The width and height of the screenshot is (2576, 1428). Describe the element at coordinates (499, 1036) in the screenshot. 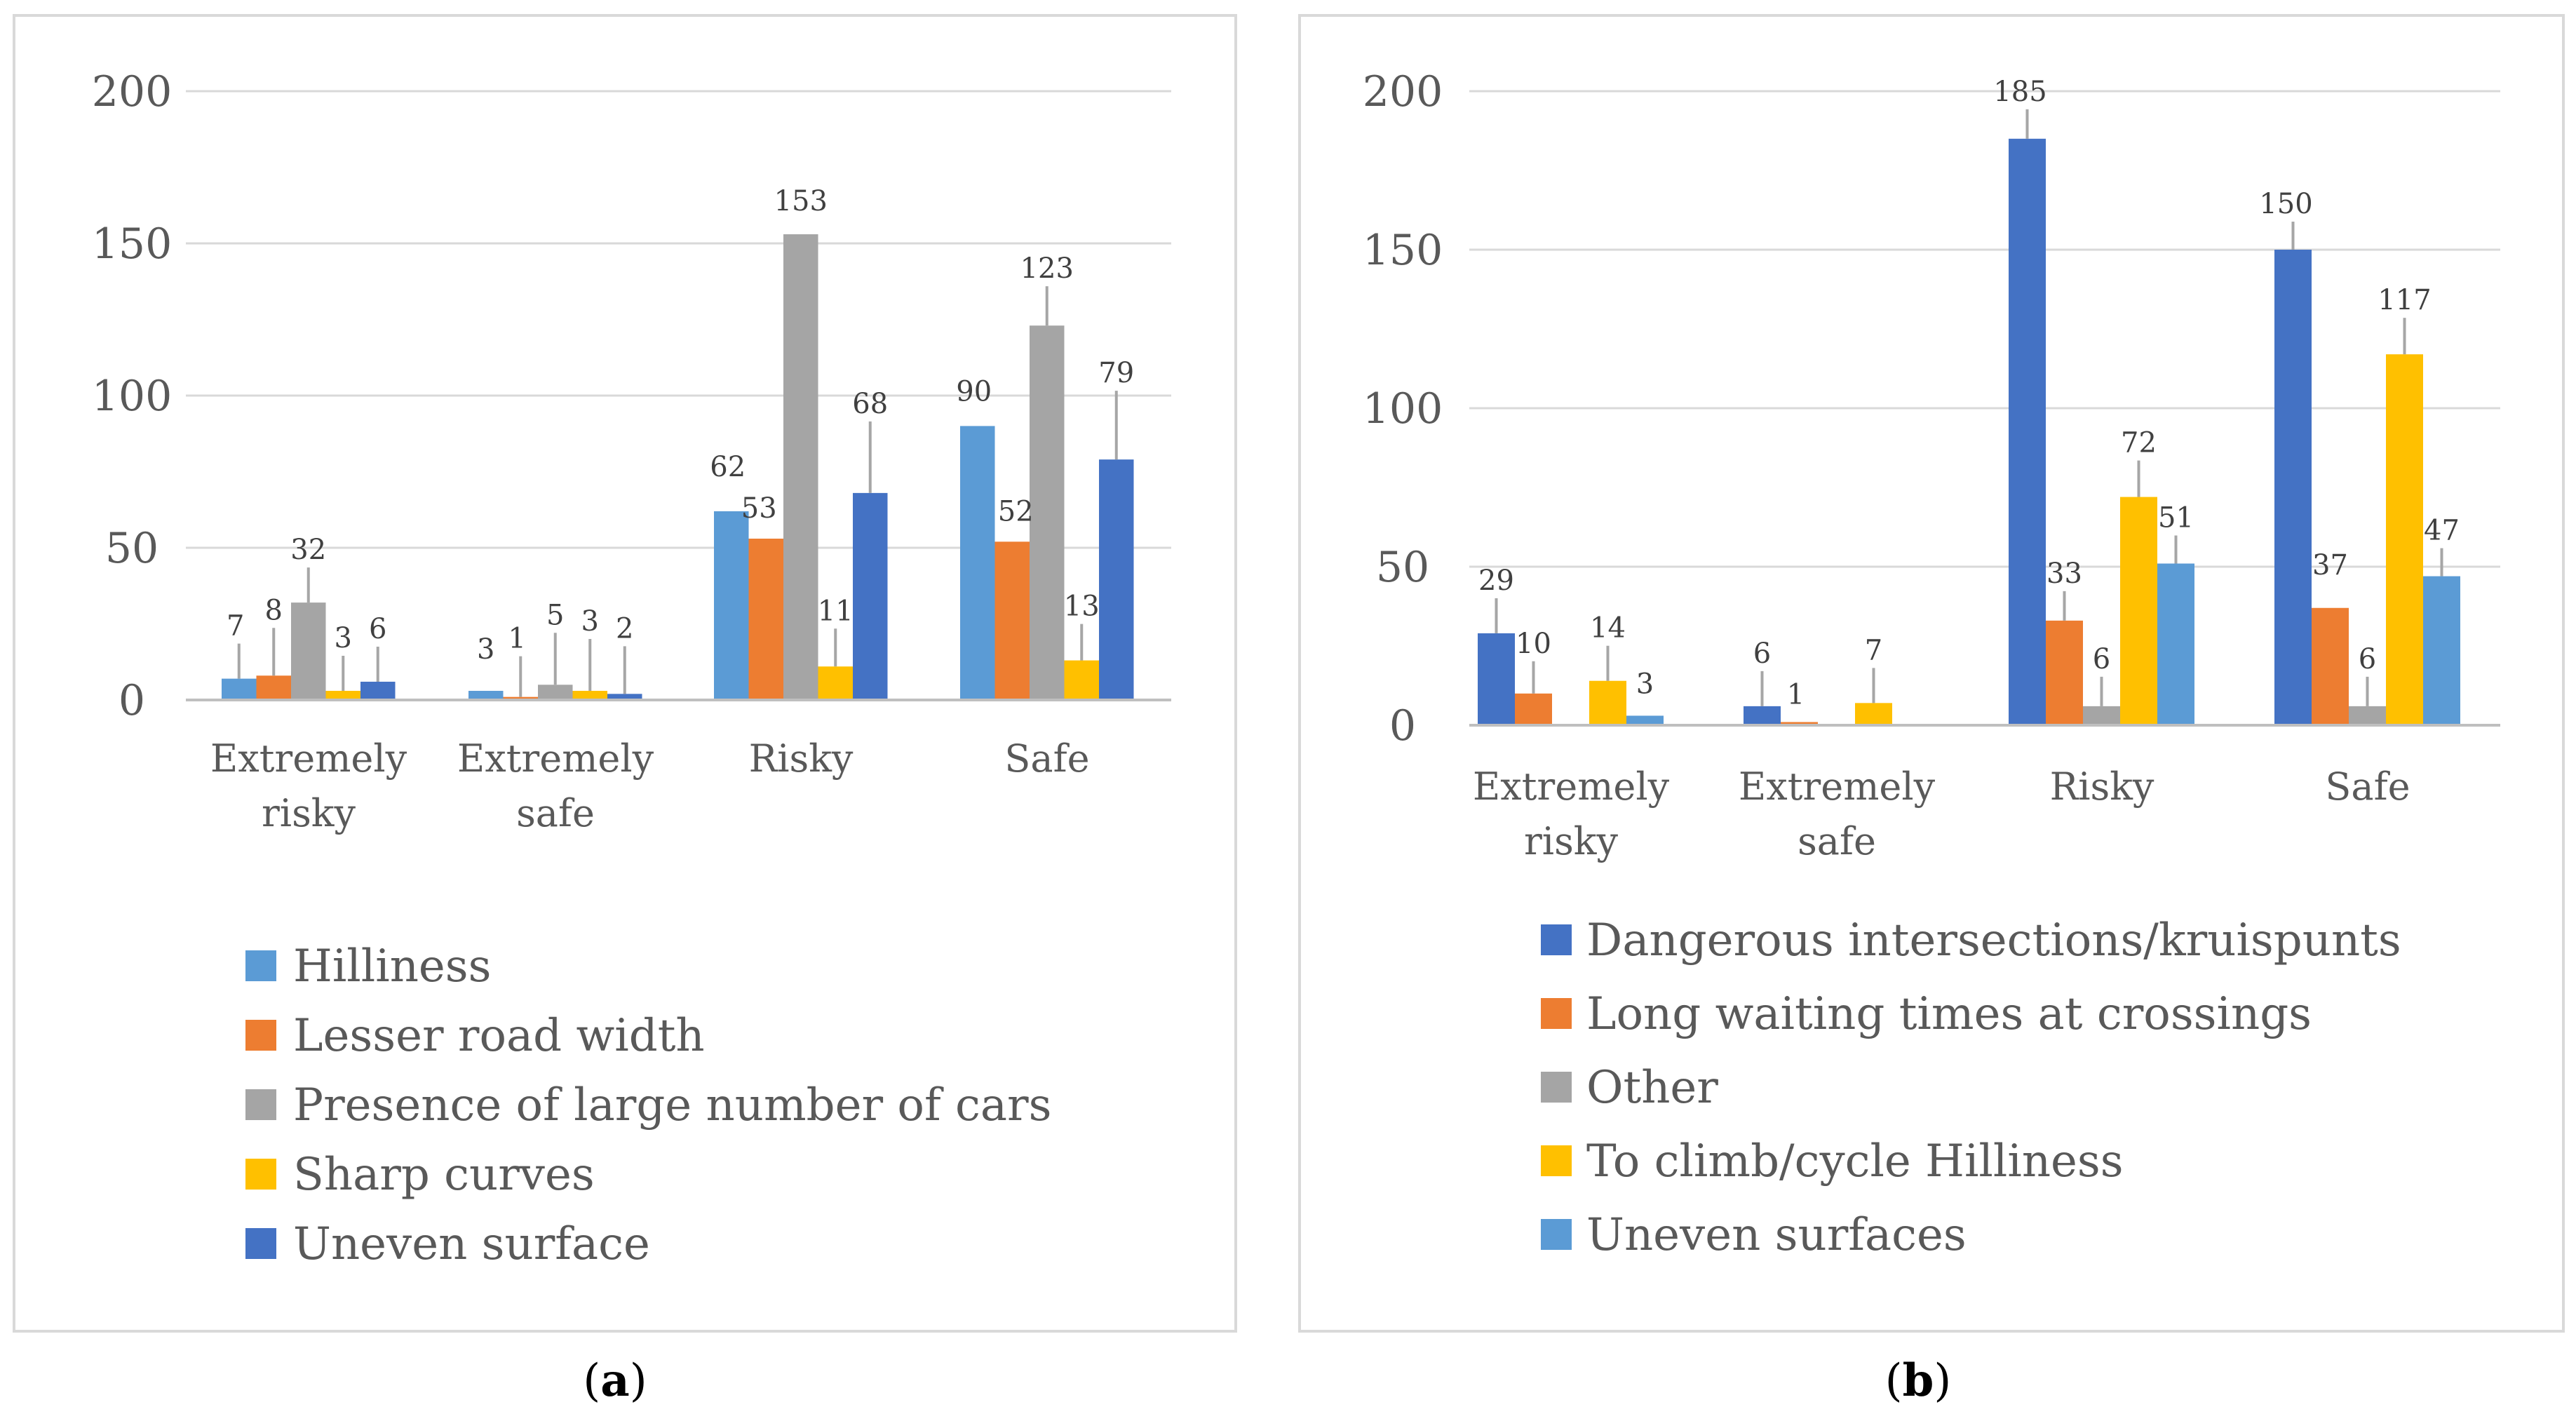

I see `legend-label: Lesser road width` at that location.